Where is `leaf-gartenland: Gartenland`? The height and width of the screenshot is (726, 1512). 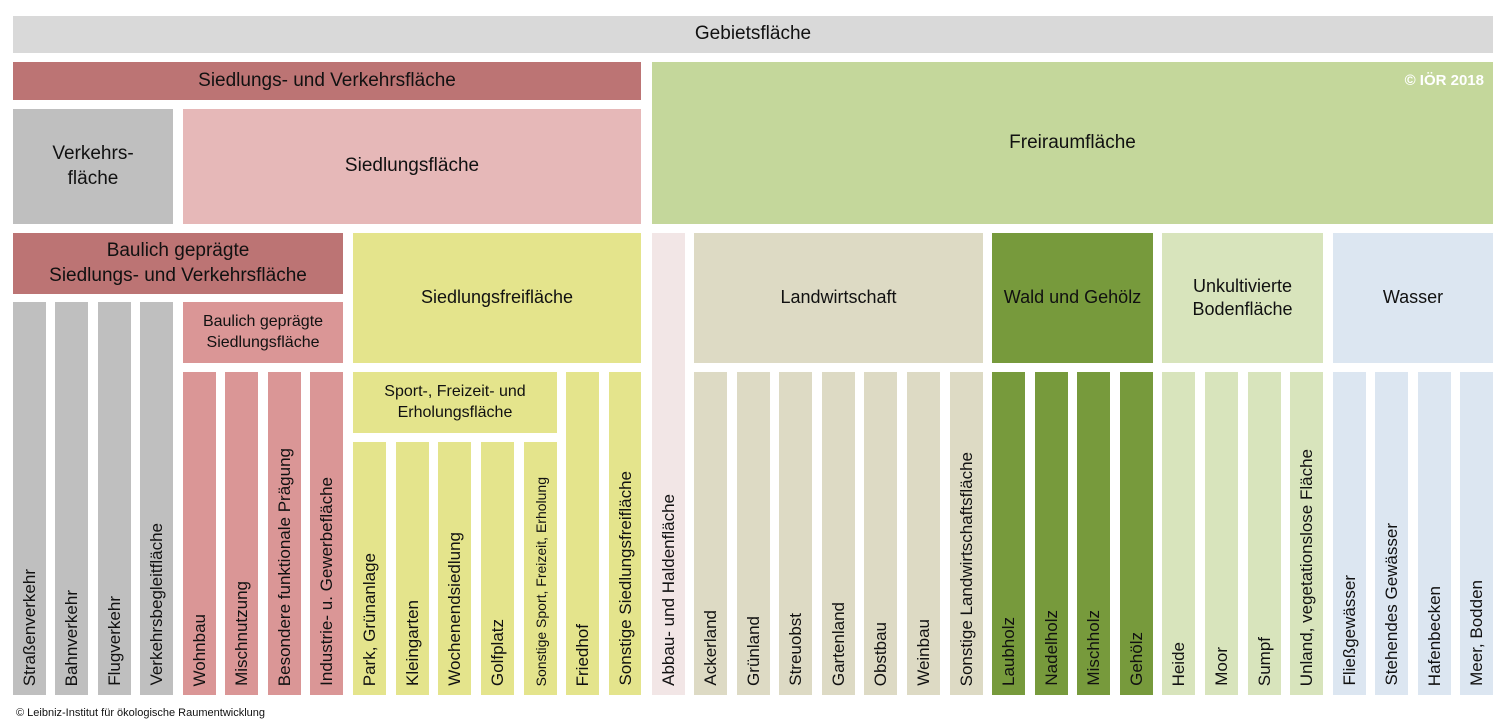 leaf-gartenland: Gartenland is located at coordinates (838, 533).